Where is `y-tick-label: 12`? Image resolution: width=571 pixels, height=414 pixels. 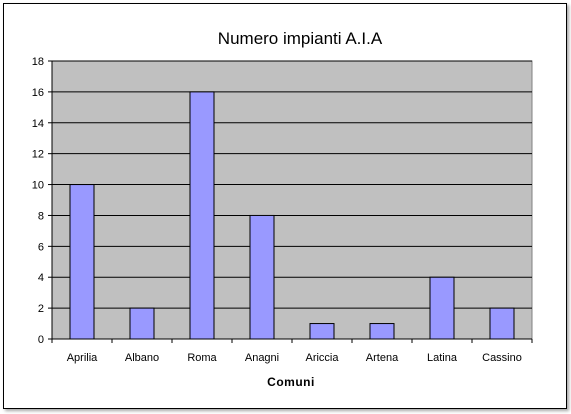
y-tick-label: 12 is located at coordinates (38, 155).